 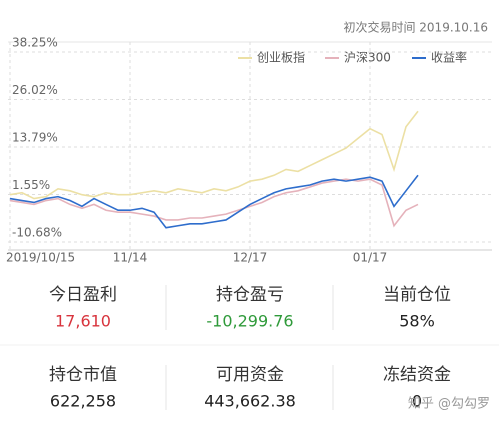 What do you see at coordinates (250, 295) in the screenshot?
I see `stat-label: 持仓盈亏` at bounding box center [250, 295].